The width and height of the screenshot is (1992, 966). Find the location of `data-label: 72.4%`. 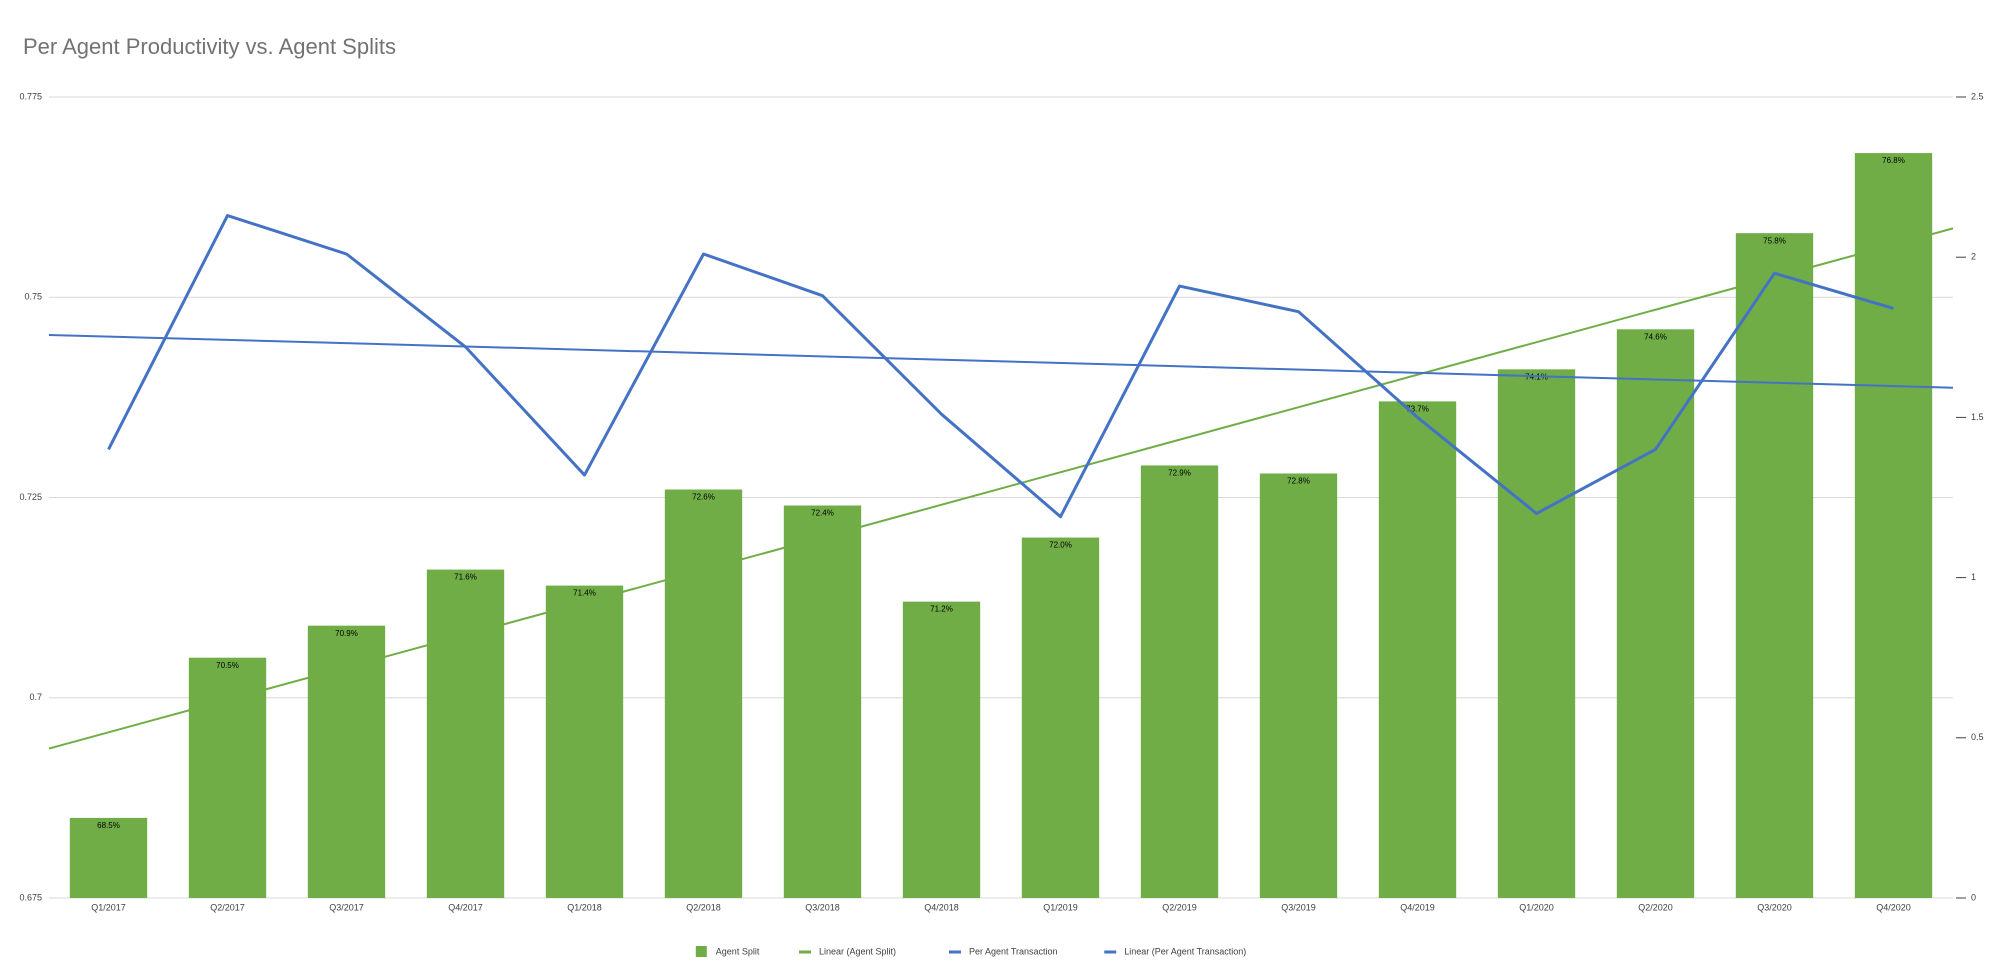

data-label: 72.4% is located at coordinates (822, 513).